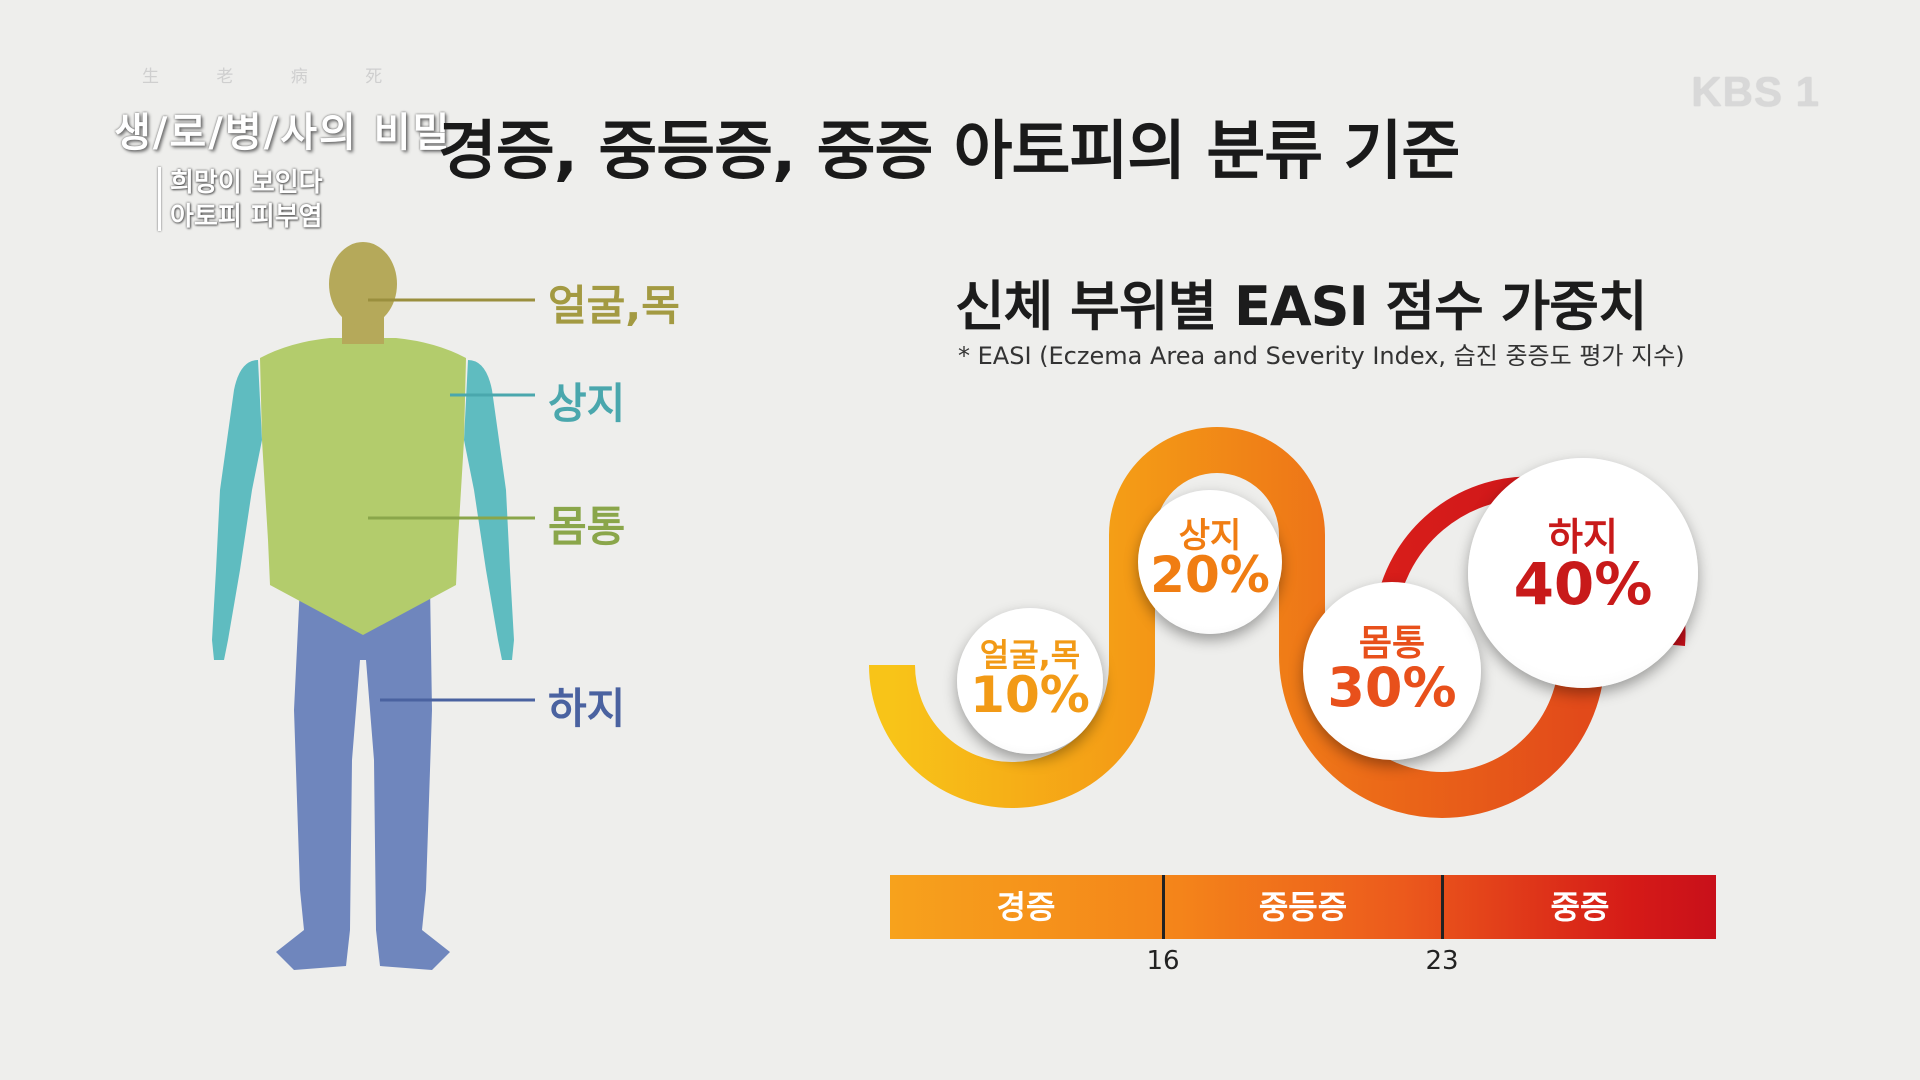 The width and height of the screenshot is (1920, 1080). I want to click on weight-percent-lower-limbs: 40%, so click(1583, 584).